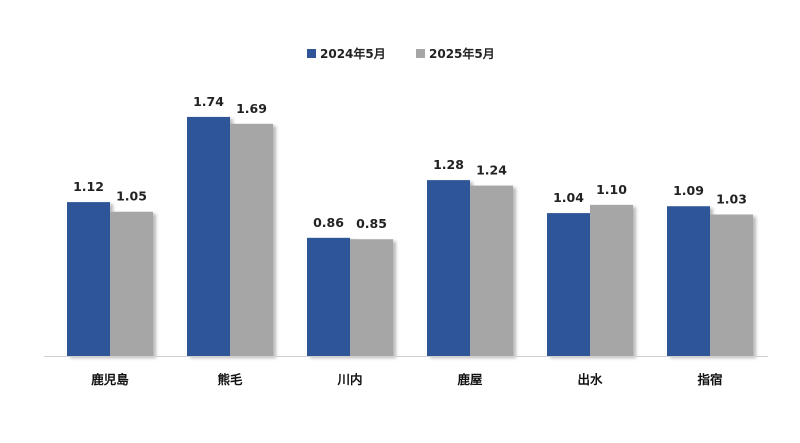 This screenshot has height=443, width=800. Describe the element at coordinates (251, 108) in the screenshot. I see `data-label-series2-1: 1.69` at that location.